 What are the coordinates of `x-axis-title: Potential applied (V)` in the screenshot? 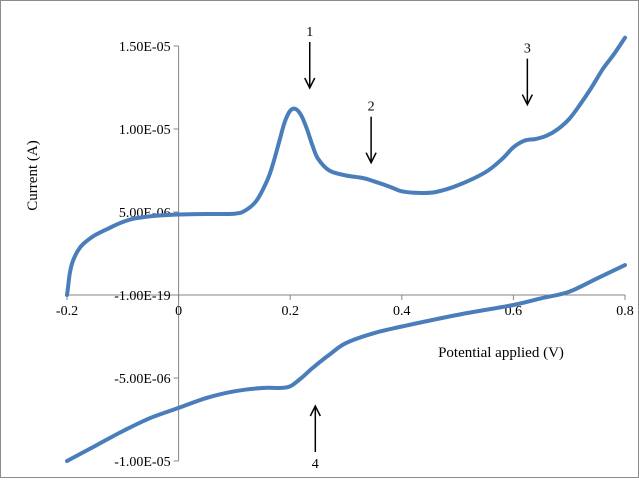 It's located at (501, 353).